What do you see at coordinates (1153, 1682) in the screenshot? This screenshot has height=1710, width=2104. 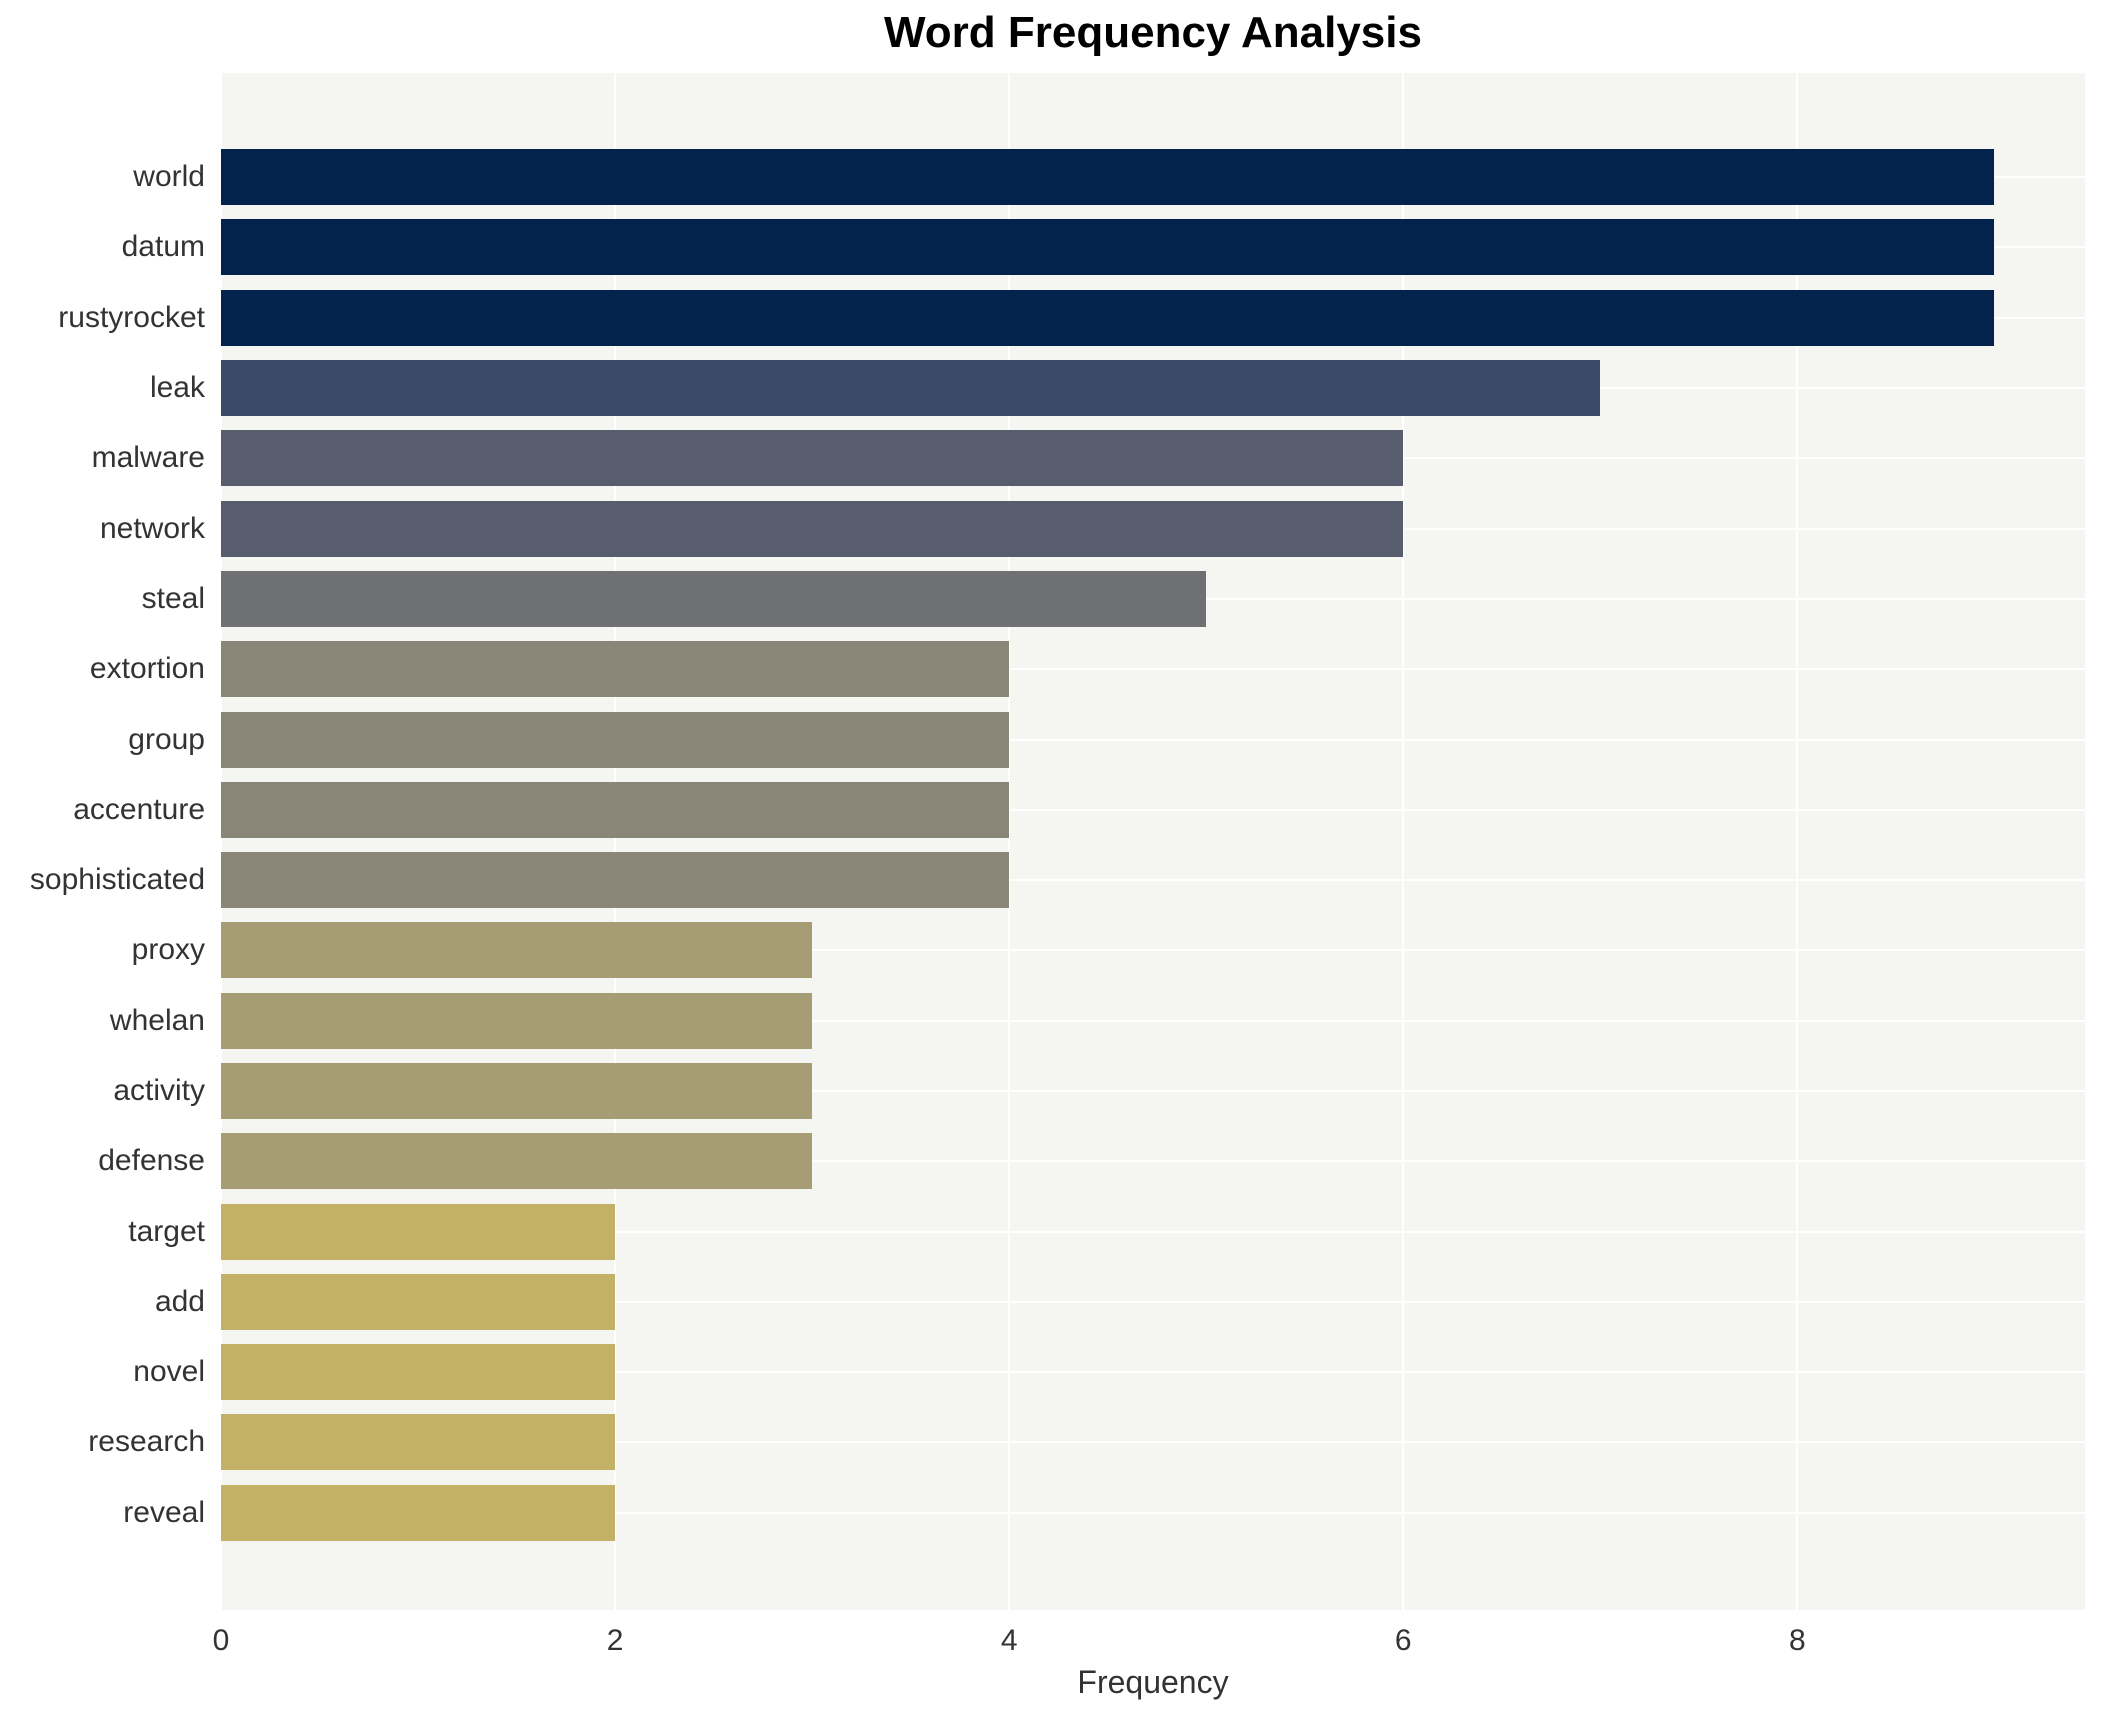 I see `x-axis-title: Frequency` at bounding box center [1153, 1682].